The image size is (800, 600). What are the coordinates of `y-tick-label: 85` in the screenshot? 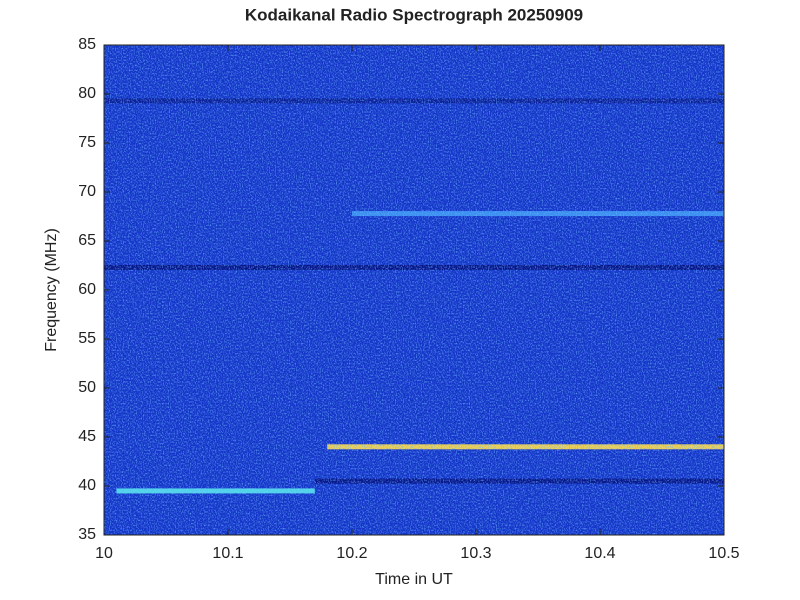 It's located at (87, 44).